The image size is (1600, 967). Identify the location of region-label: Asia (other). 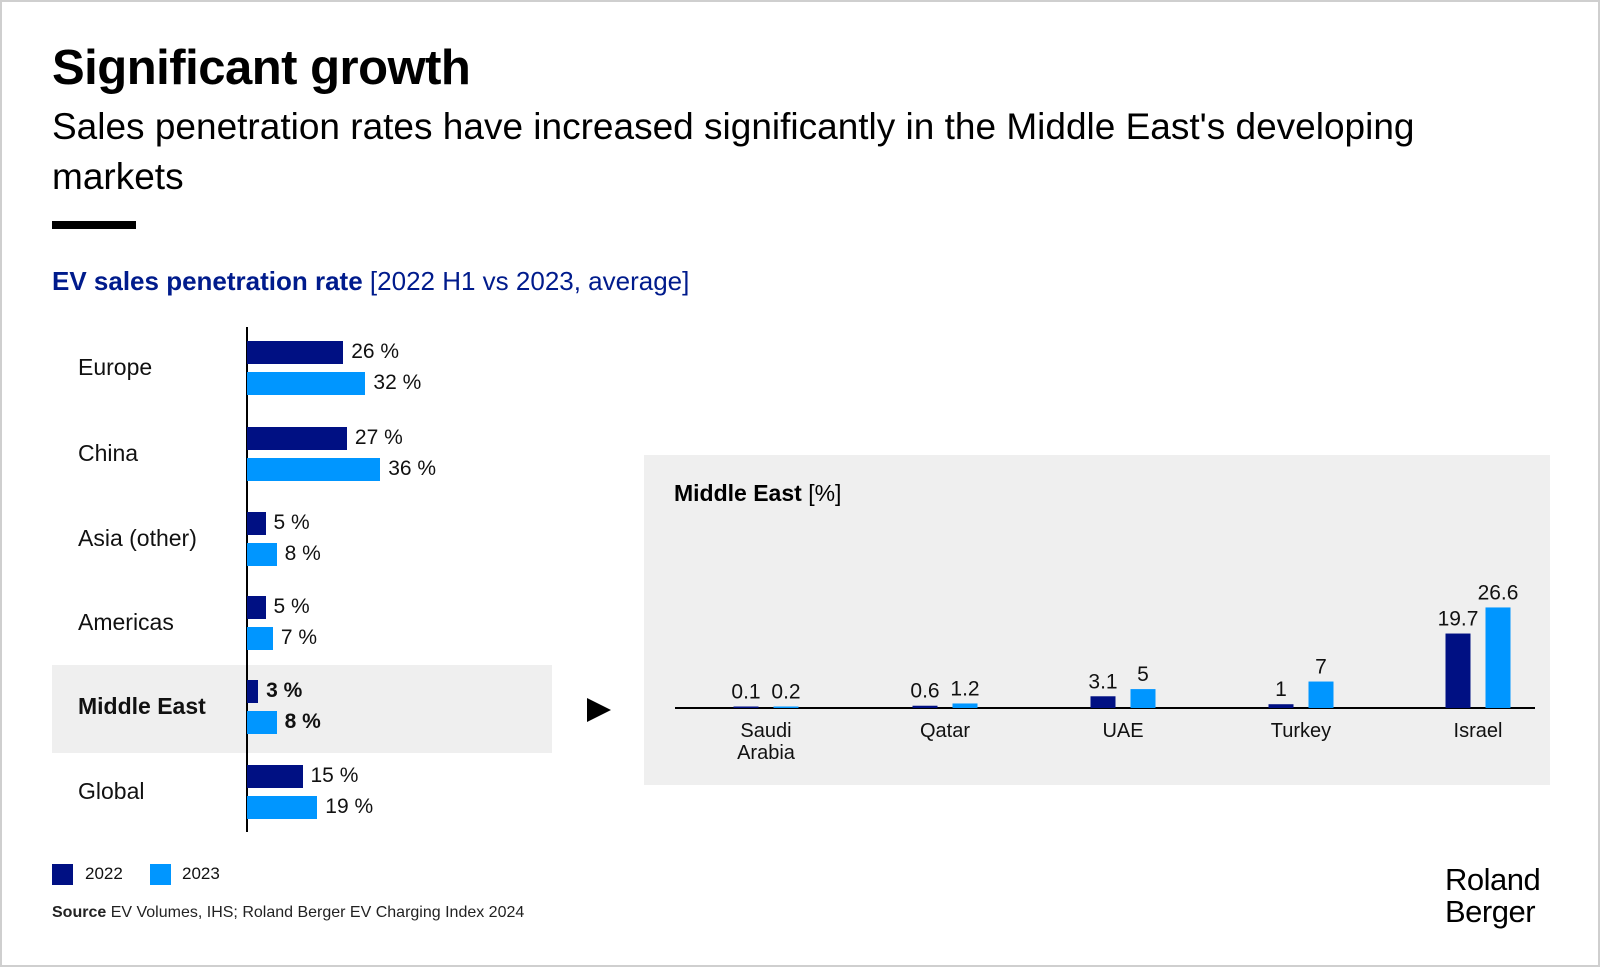
(137, 538).